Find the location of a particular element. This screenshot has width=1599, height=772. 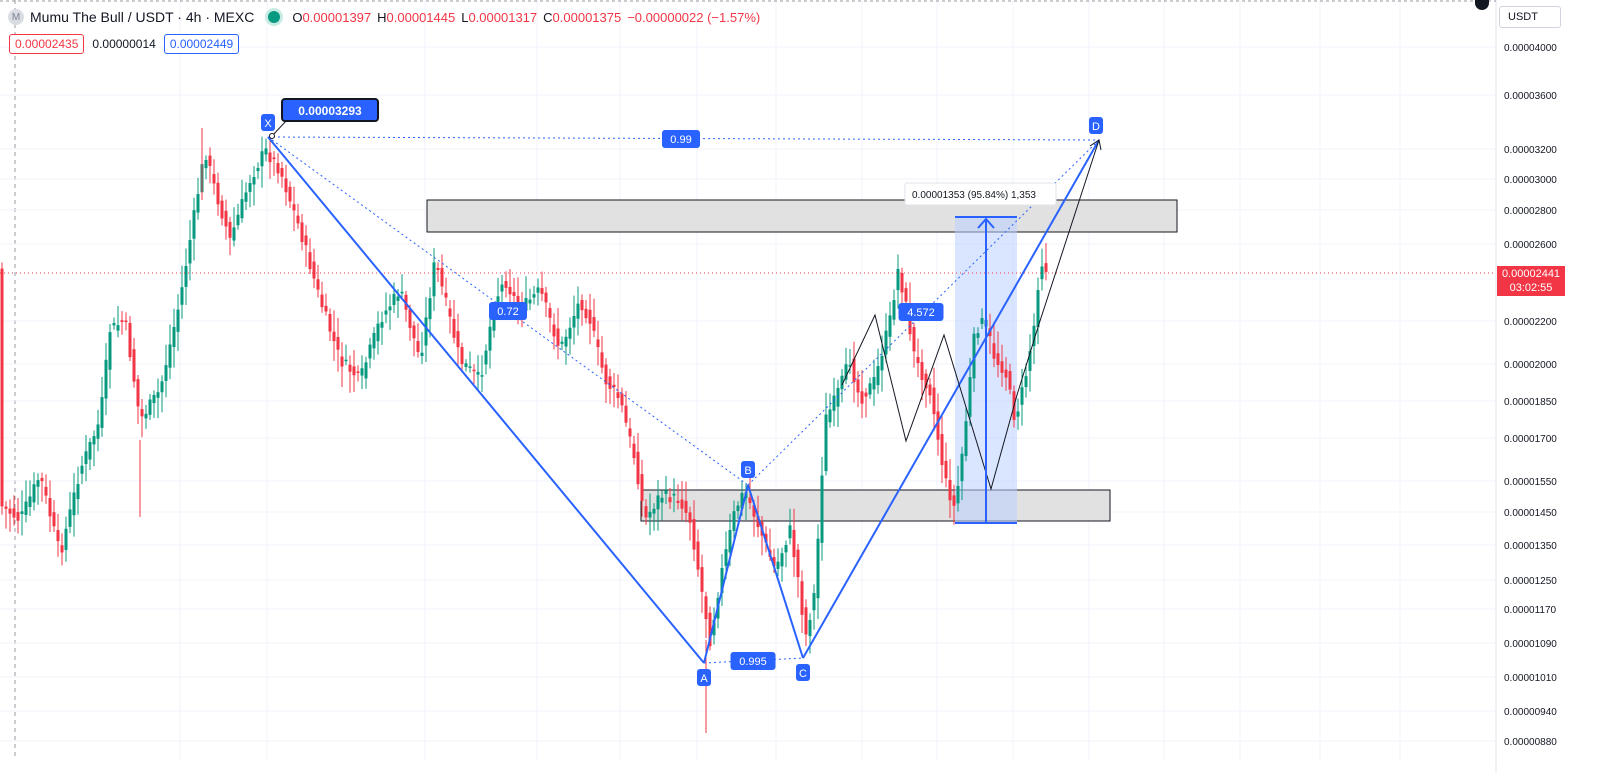

bid-button: 0.00002435 is located at coordinates (47, 44).